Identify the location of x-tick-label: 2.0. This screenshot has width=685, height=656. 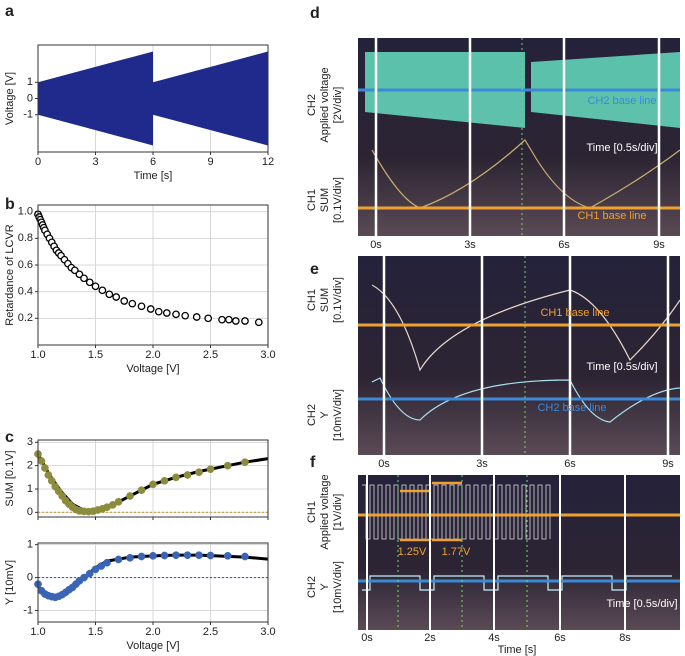
(152, 355).